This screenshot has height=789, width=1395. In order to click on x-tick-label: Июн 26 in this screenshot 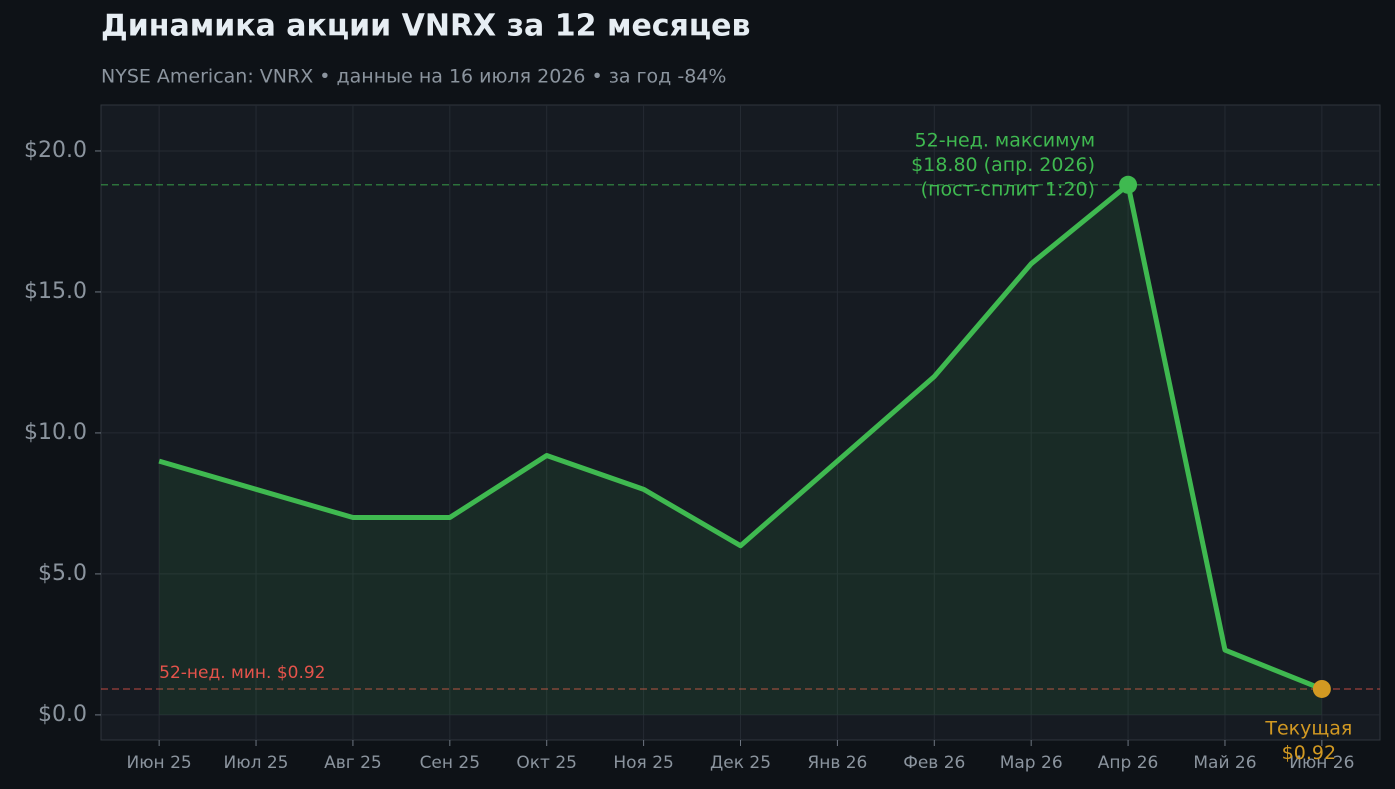, I will do `click(1321, 763)`.